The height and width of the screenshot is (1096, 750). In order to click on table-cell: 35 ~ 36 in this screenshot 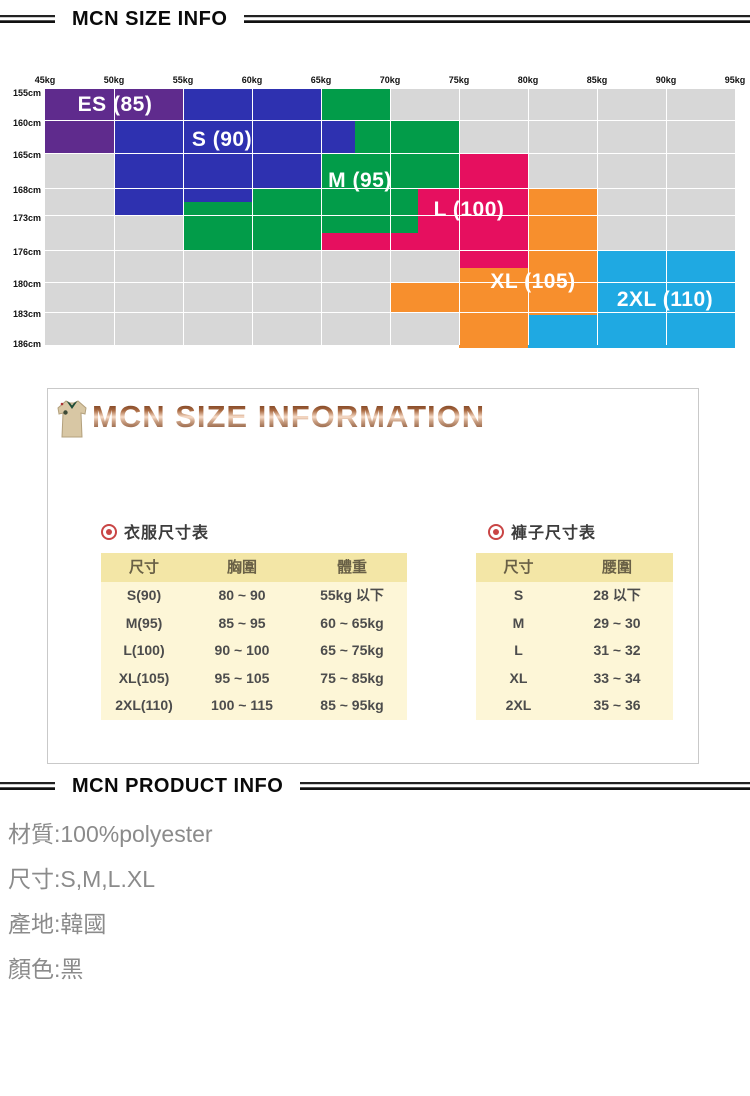, I will do `click(617, 705)`.